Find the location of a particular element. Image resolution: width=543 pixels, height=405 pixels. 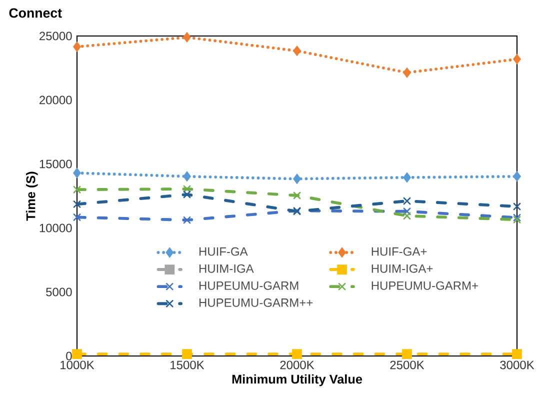

y-axis-title: Time (S) is located at coordinates (32, 196).